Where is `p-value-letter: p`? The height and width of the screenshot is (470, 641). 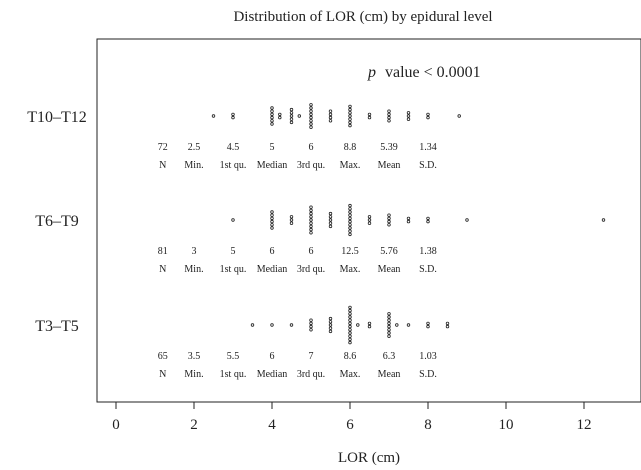 p-value-letter: p is located at coordinates (371, 72).